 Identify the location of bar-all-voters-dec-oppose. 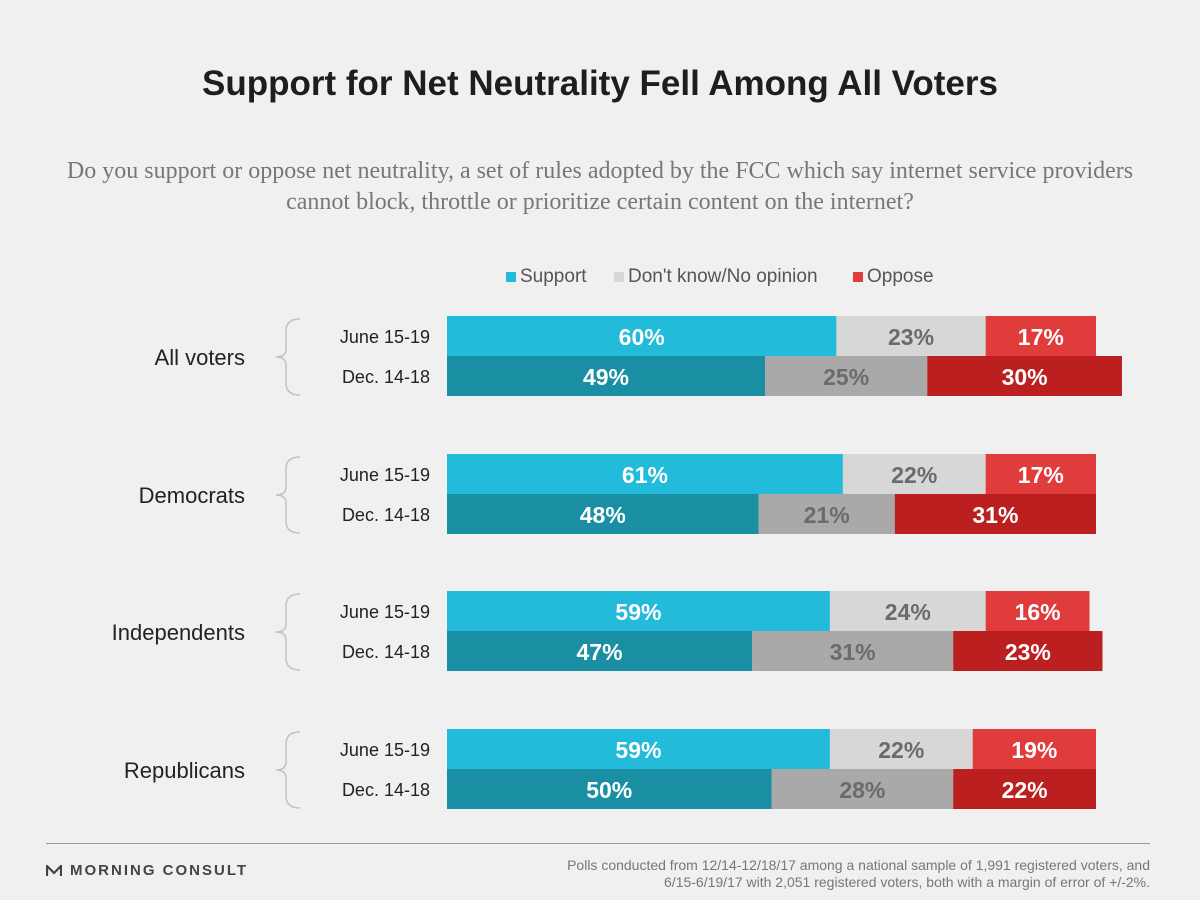
(1024, 376).